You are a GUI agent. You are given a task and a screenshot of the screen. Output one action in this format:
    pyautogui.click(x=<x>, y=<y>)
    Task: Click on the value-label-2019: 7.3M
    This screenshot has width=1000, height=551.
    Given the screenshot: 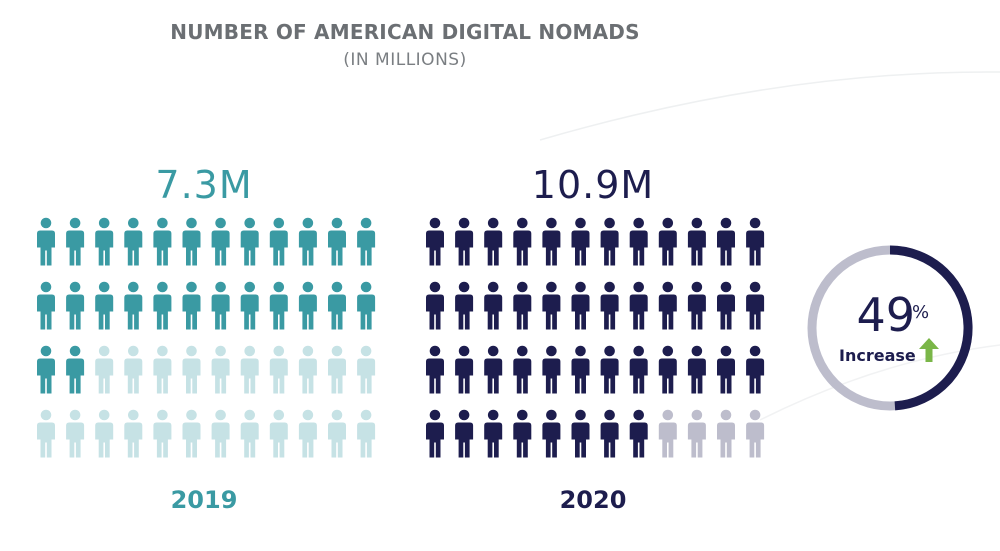 What is the action you would take?
    pyautogui.click(x=204, y=185)
    